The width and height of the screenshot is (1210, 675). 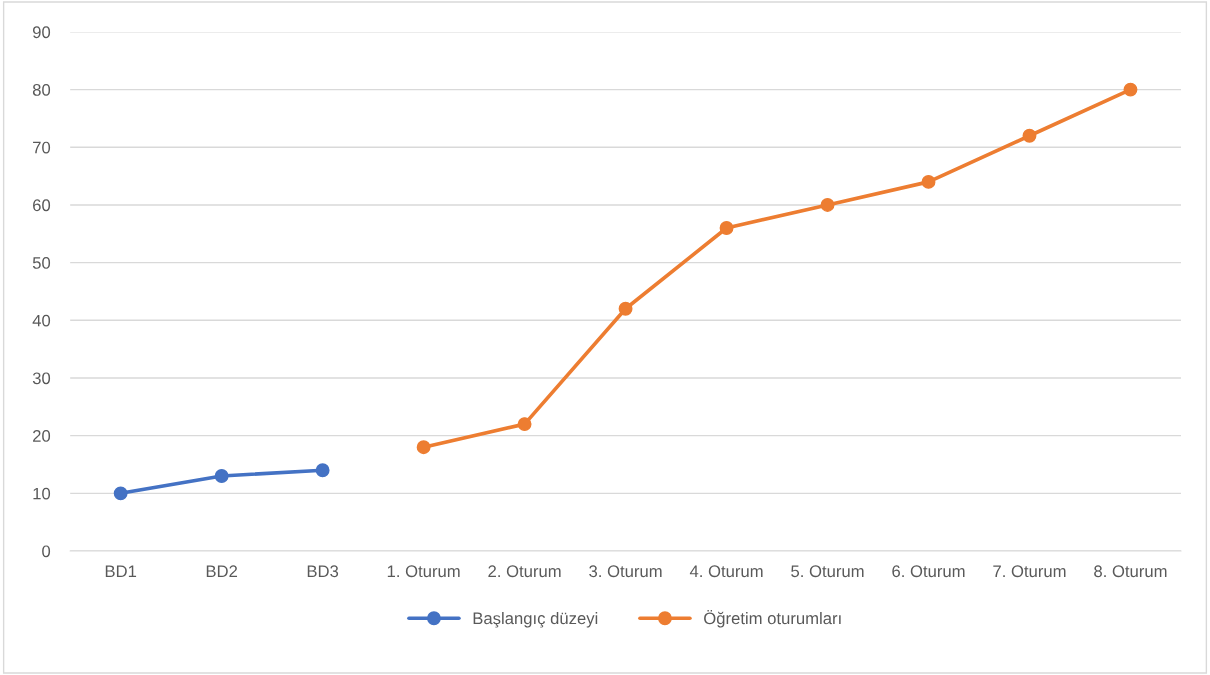 I want to click on y-tick-label: 80, so click(x=41, y=90).